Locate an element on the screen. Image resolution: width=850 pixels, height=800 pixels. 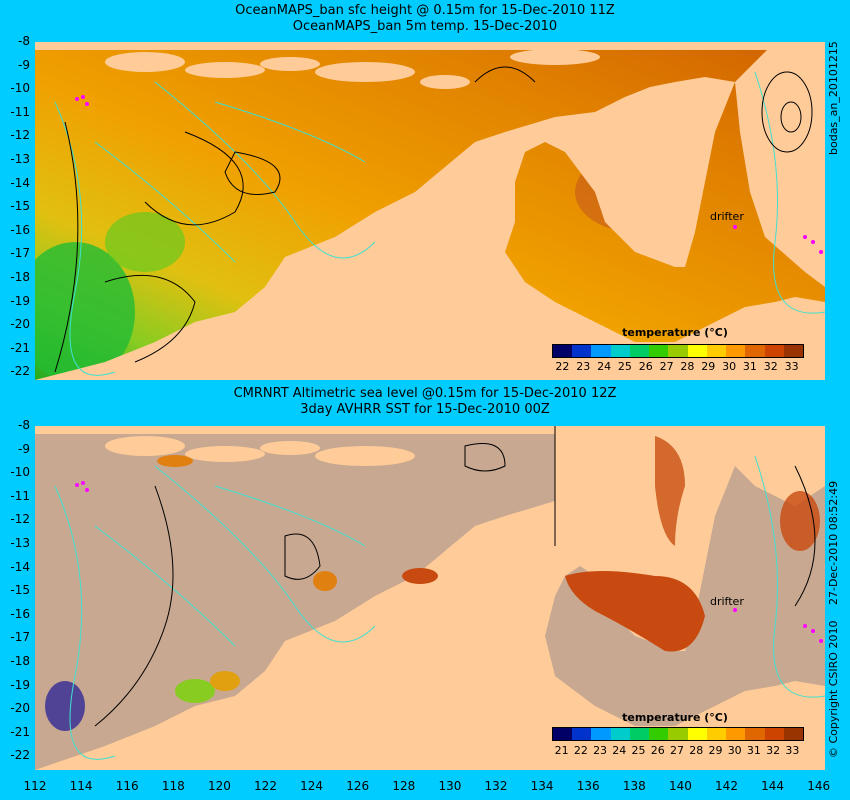
top-lat-label: -21 is located at coordinates (20, 347).